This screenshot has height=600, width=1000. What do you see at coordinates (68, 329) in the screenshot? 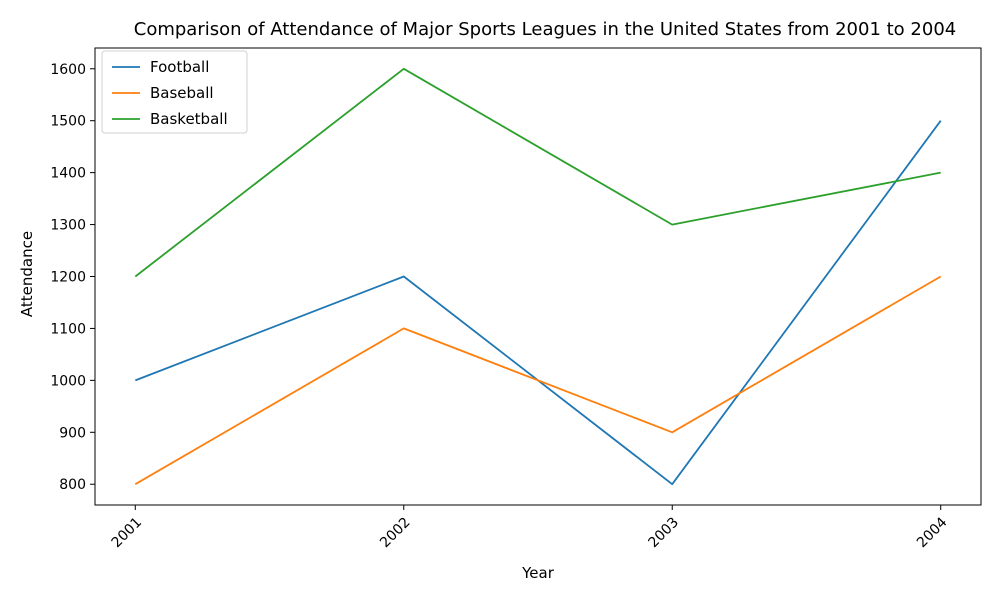
I see `y-tick-label: 1100` at bounding box center [68, 329].